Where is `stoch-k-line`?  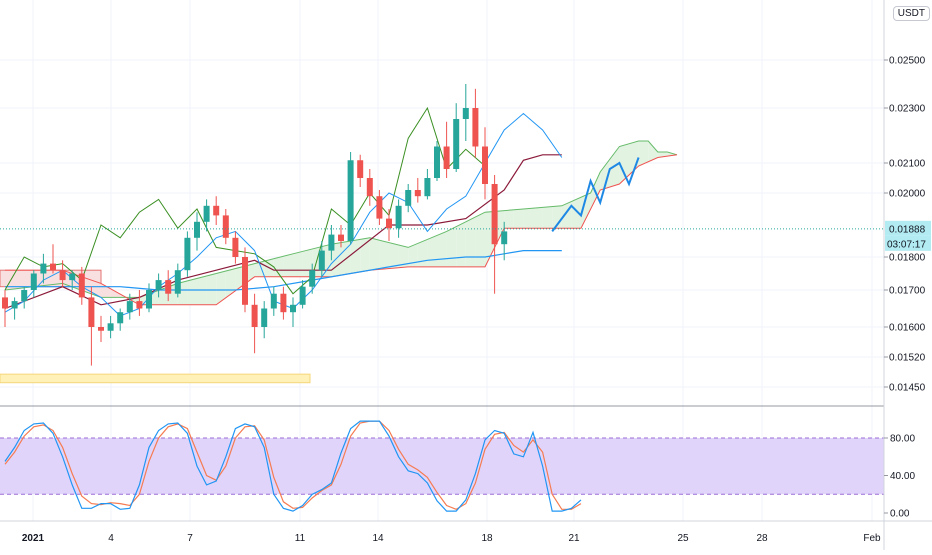
stoch-k-line is located at coordinates (293, 466).